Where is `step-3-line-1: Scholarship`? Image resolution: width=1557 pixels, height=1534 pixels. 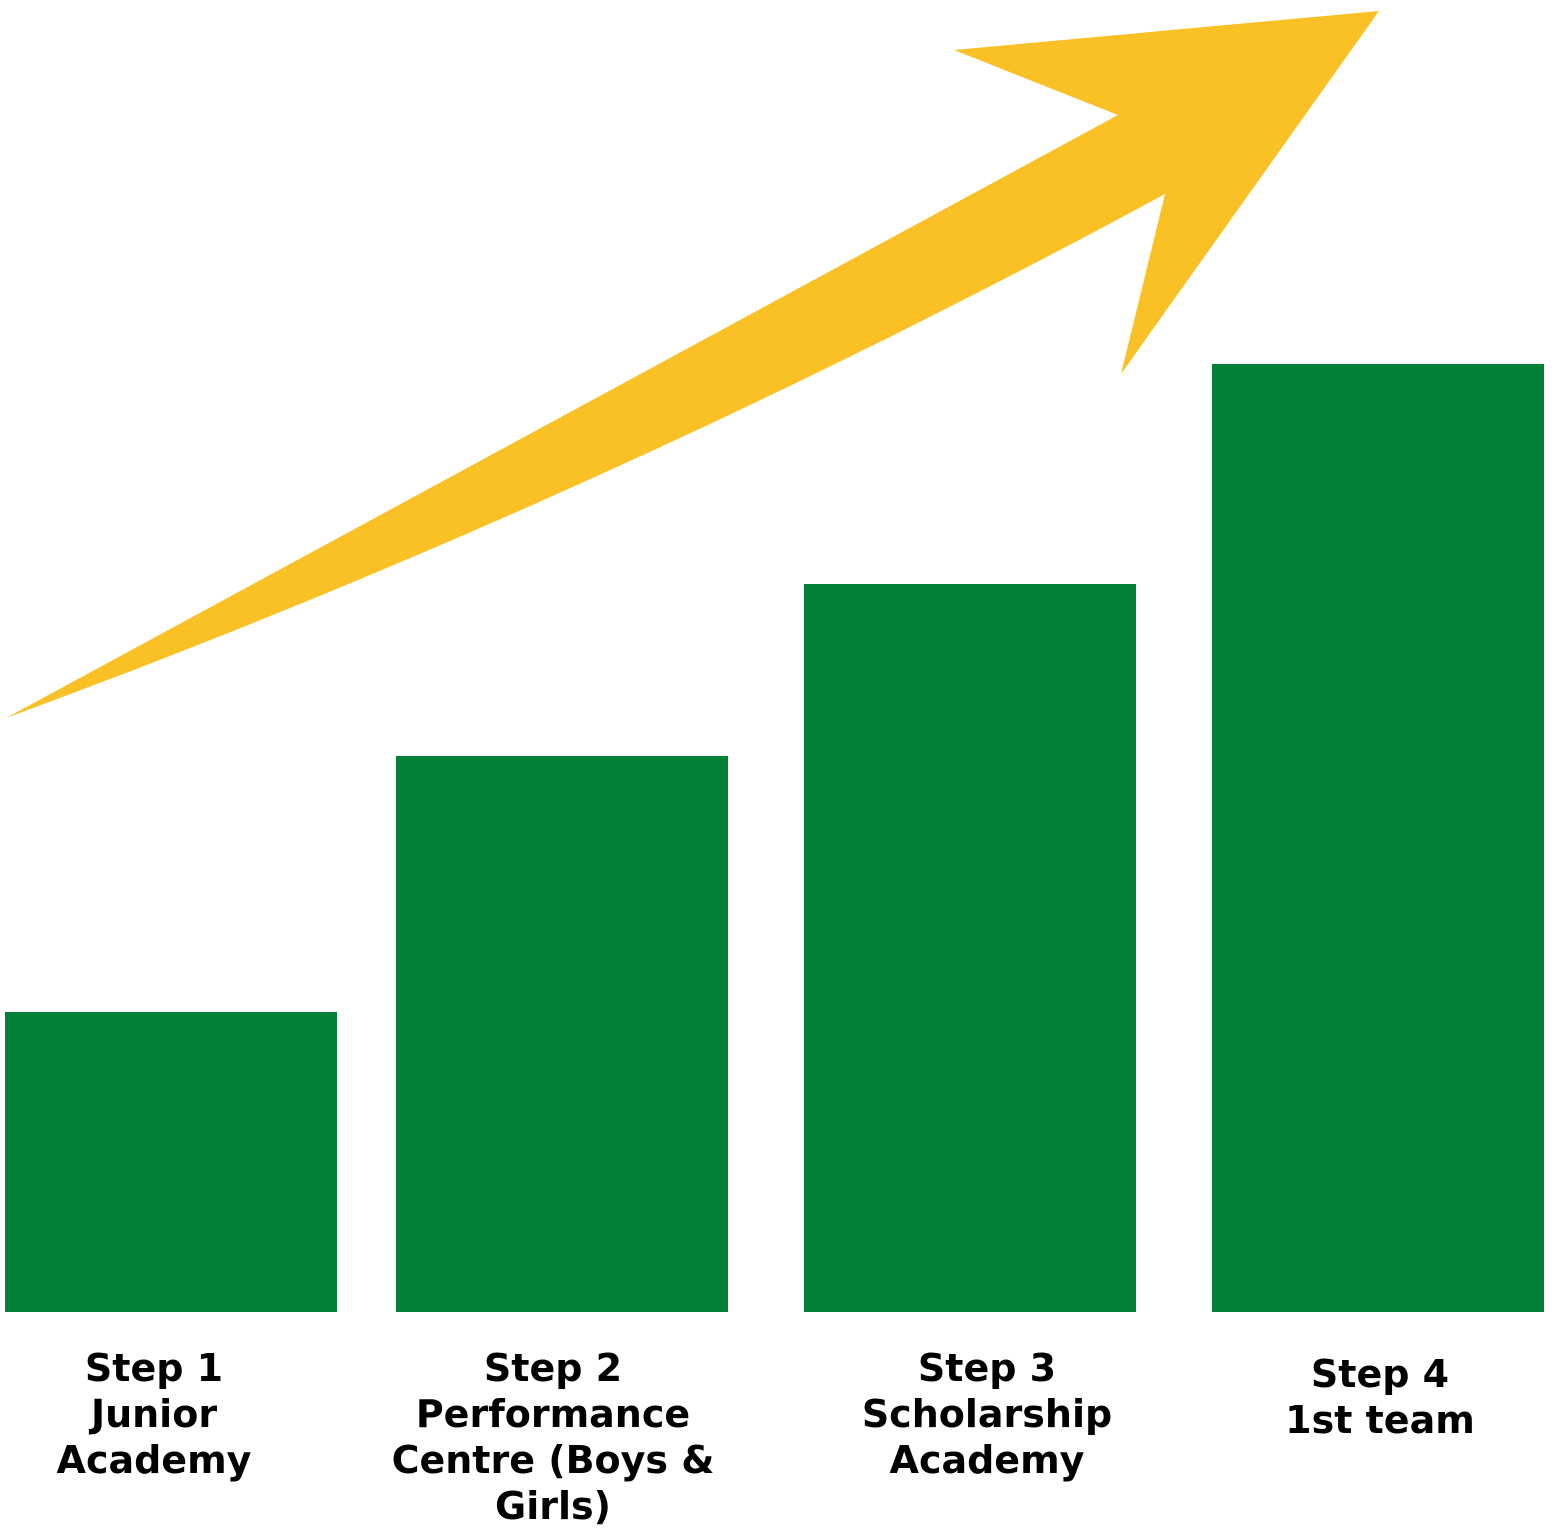 step-3-line-1: Scholarship is located at coordinates (987, 1414).